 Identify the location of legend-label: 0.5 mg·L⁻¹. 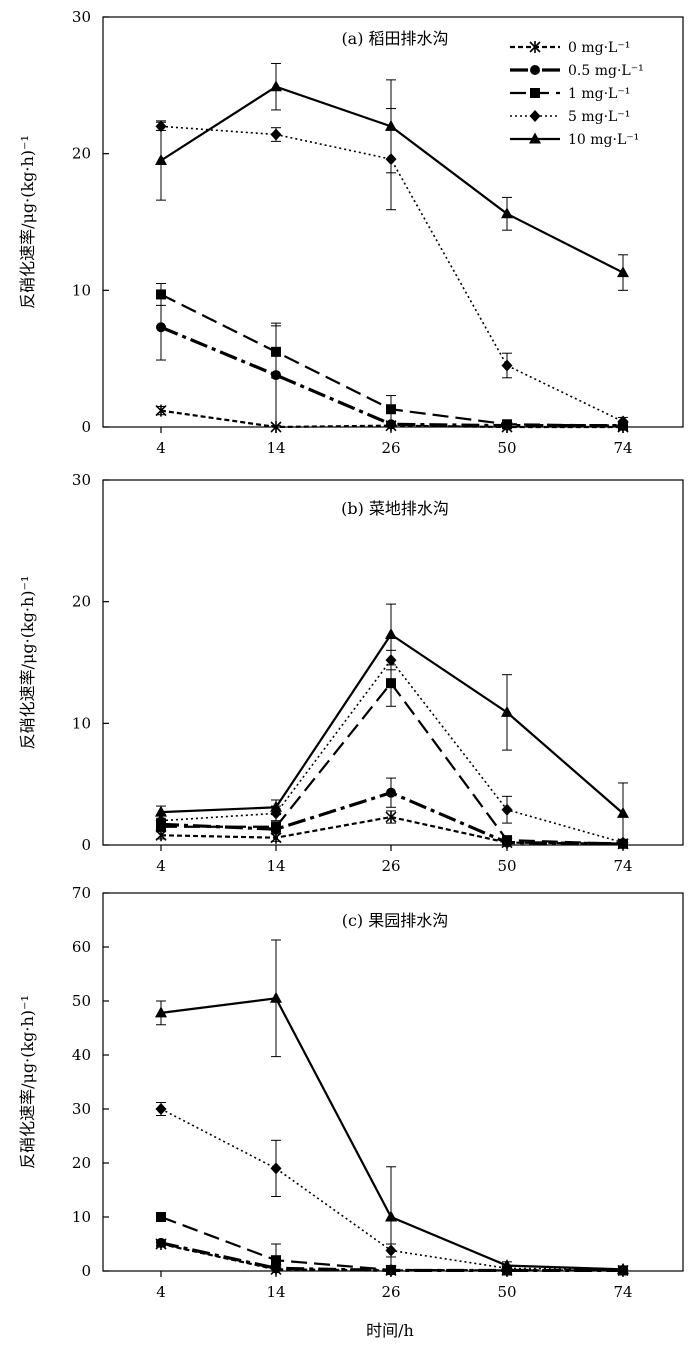
(606, 71).